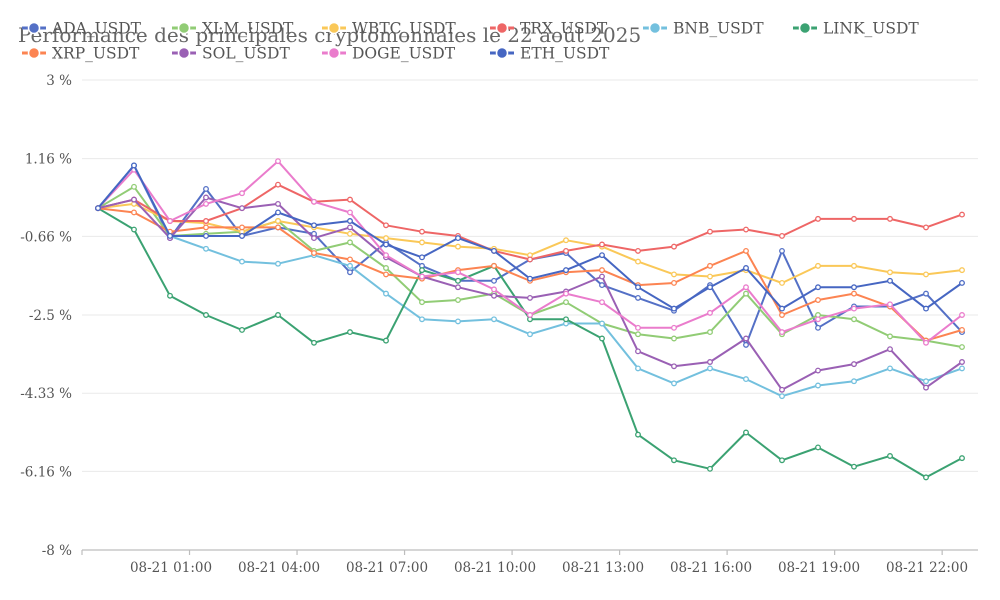  I want to click on legend-label: ETH_USDT, so click(565, 54).